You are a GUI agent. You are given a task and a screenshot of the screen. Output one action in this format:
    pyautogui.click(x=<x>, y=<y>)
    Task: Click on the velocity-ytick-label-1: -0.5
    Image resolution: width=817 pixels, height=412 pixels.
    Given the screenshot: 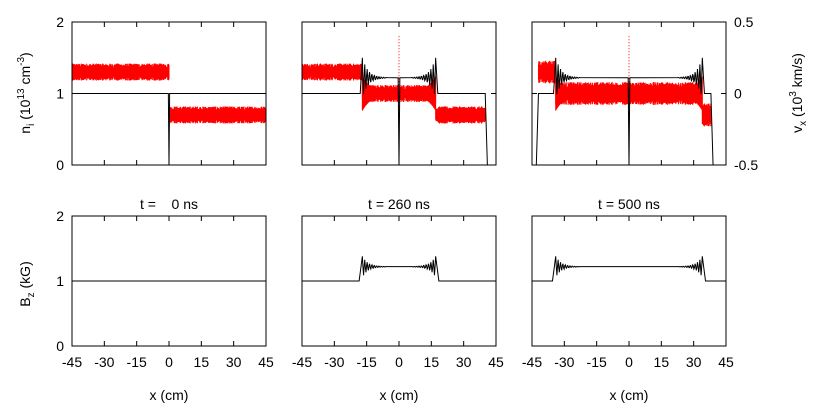 What is the action you would take?
    pyautogui.click(x=746, y=165)
    